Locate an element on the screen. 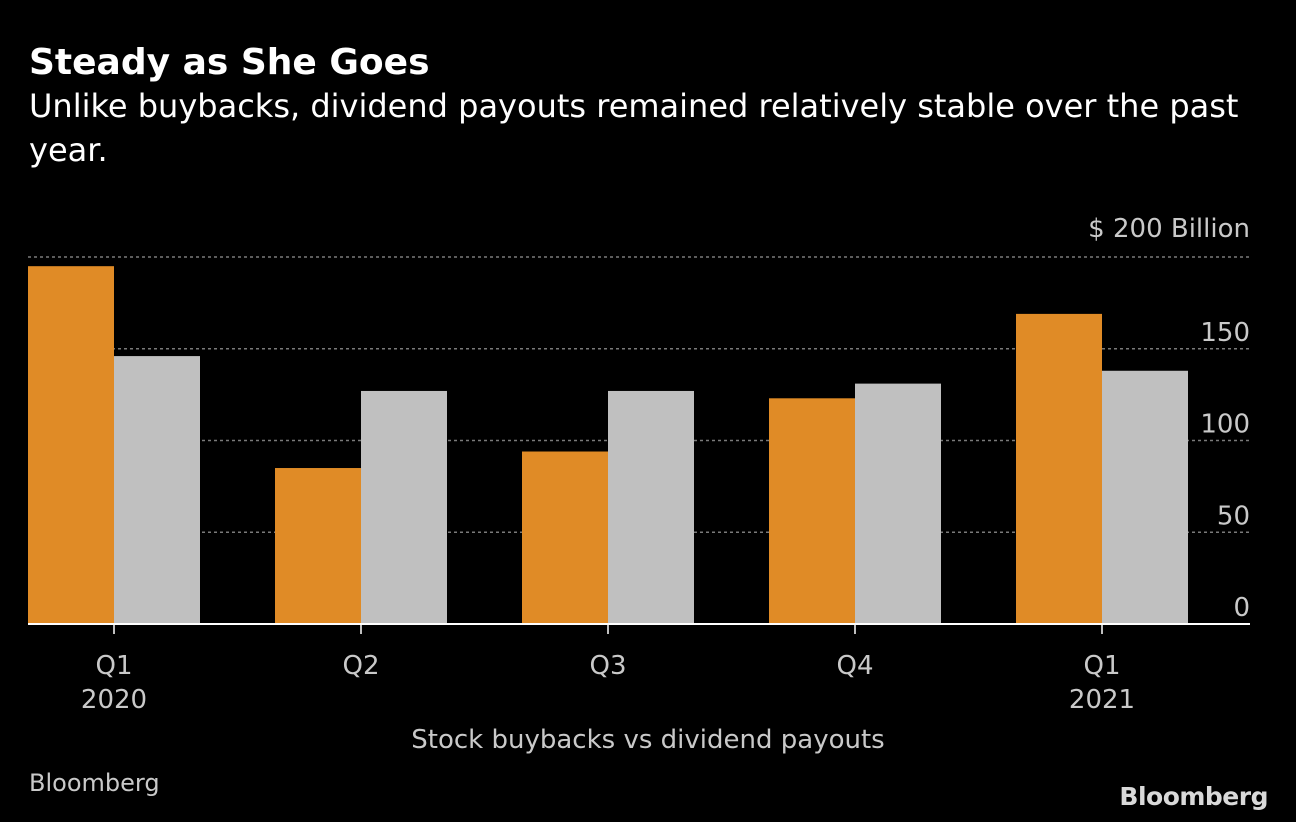 The width and height of the screenshot is (1296, 822). chart-title: Steady as She Goes is located at coordinates (229, 62).